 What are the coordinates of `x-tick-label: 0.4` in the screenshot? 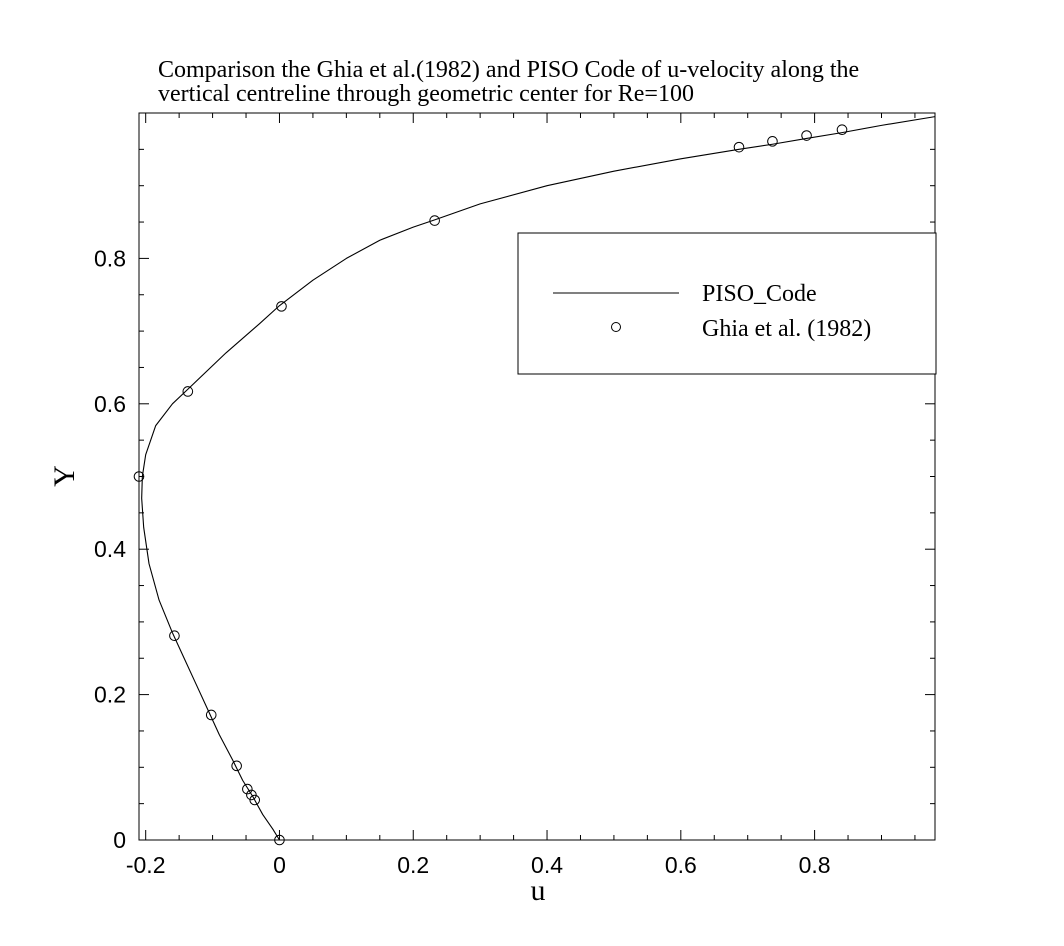 It's located at (547, 865).